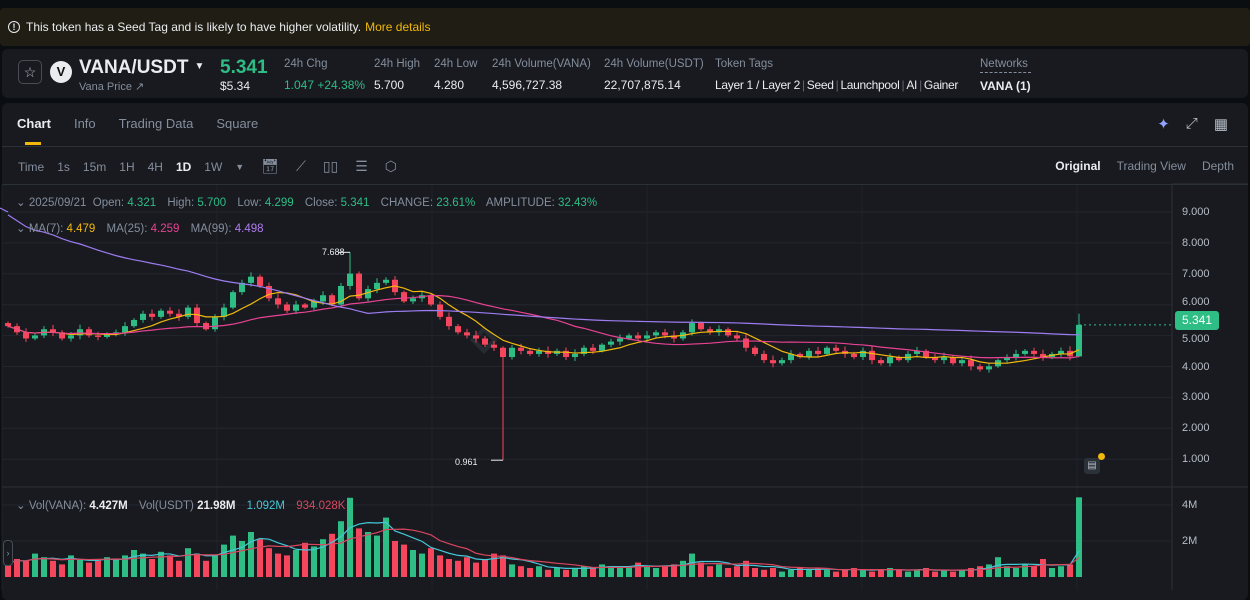 The image size is (1250, 600). Describe the element at coordinates (127, 166) in the screenshot. I see `interval-1h: 1H` at that location.